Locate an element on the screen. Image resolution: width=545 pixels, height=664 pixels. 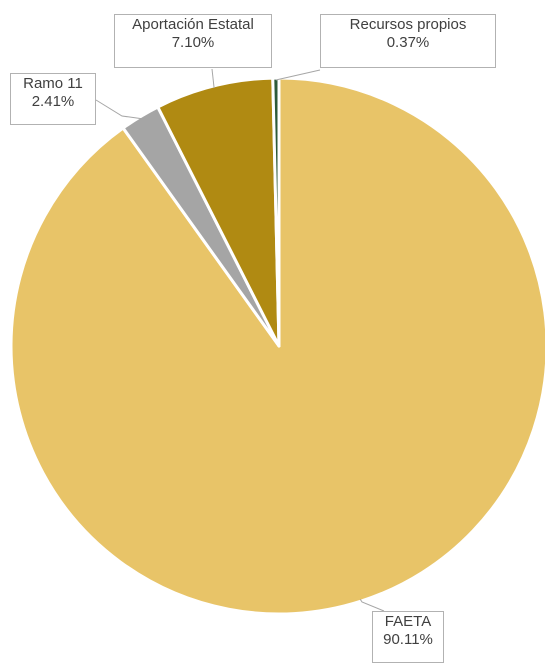
data-label-category: FAETA is located at coordinates (408, 621).